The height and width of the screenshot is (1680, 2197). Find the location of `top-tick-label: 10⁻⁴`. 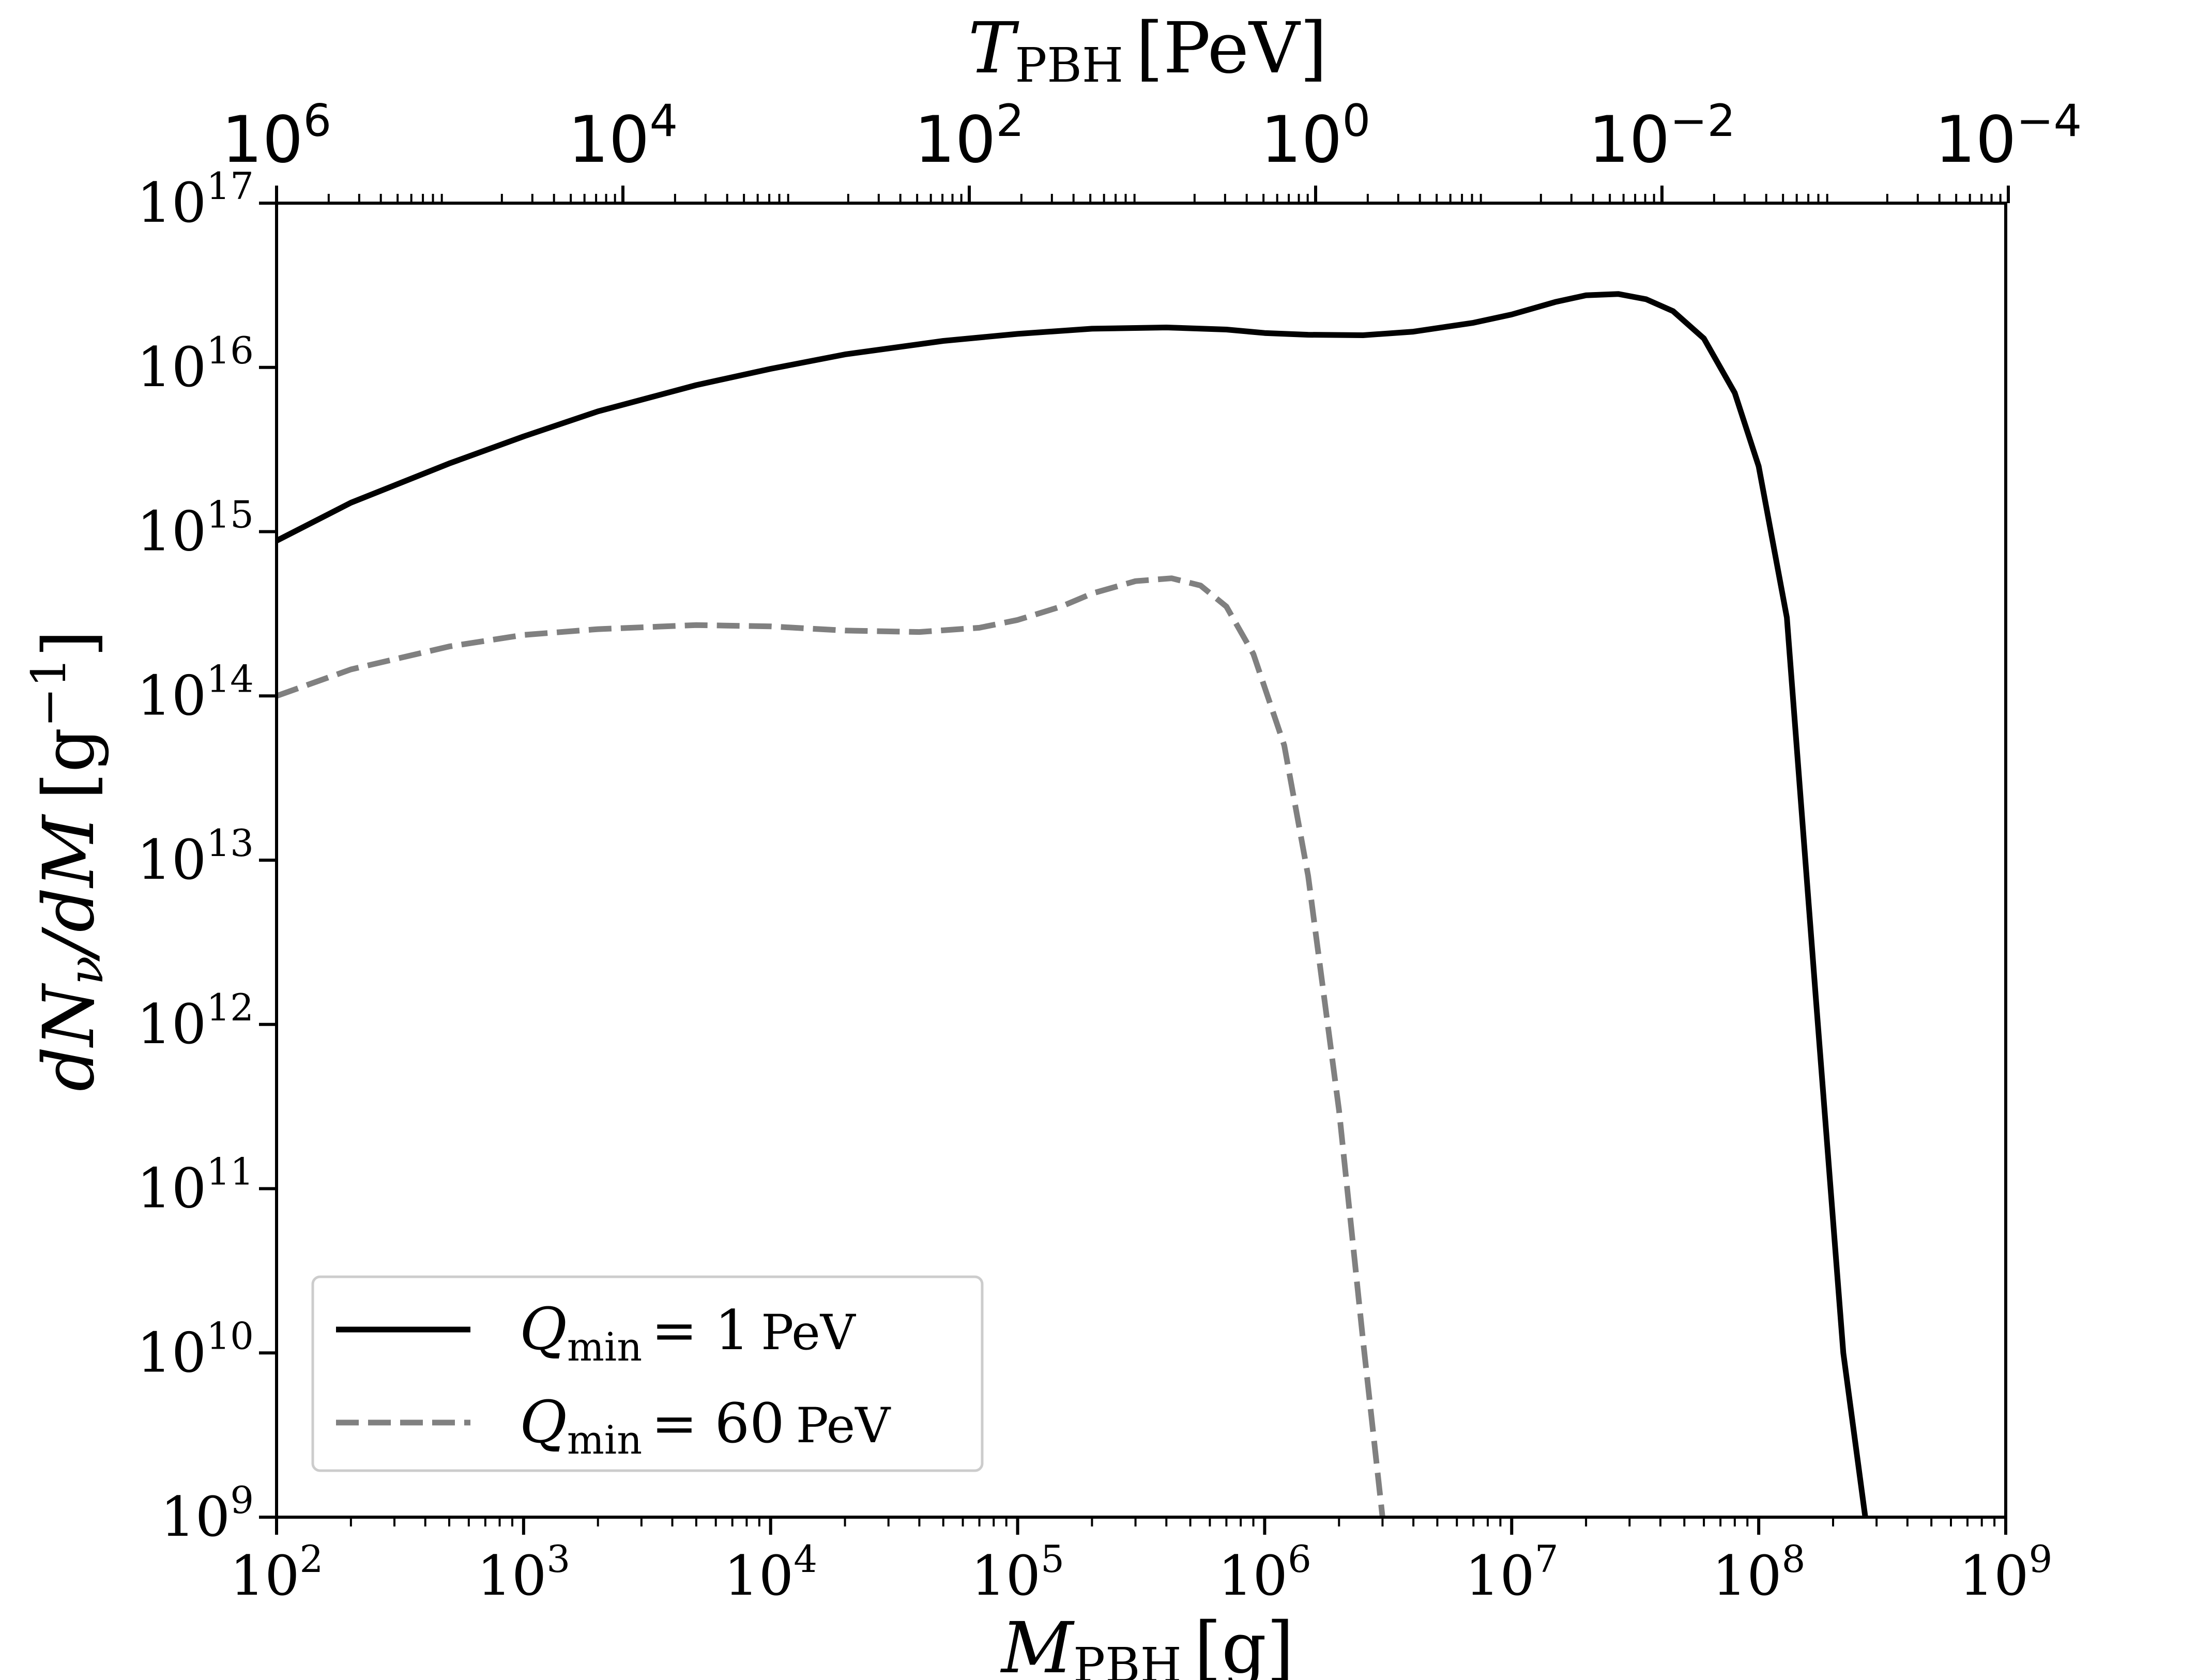

top-tick-label: 10⁻⁴ is located at coordinates (2008, 136).